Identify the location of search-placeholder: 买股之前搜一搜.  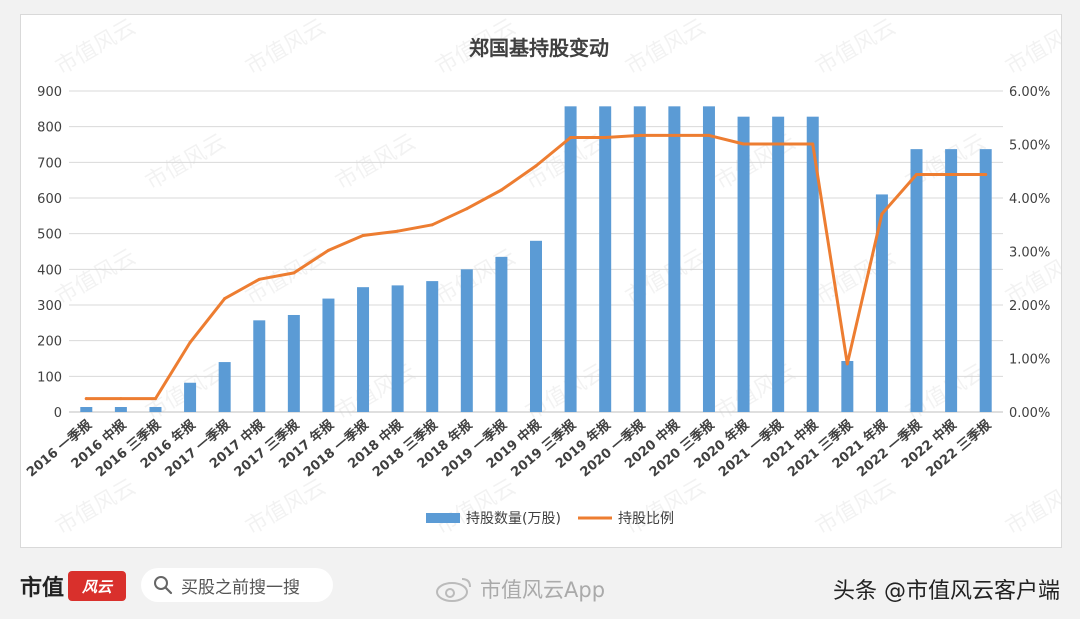
(240, 587).